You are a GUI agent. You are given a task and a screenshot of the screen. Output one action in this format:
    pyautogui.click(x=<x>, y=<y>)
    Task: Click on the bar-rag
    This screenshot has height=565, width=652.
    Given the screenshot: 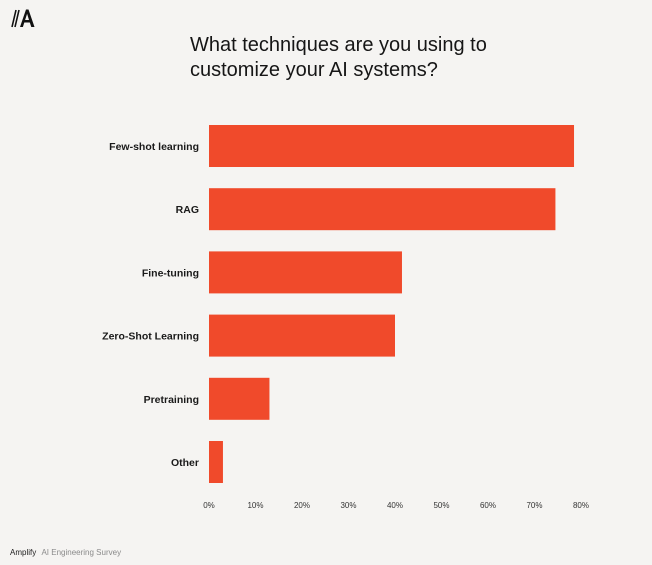 What is the action you would take?
    pyautogui.click(x=382, y=209)
    